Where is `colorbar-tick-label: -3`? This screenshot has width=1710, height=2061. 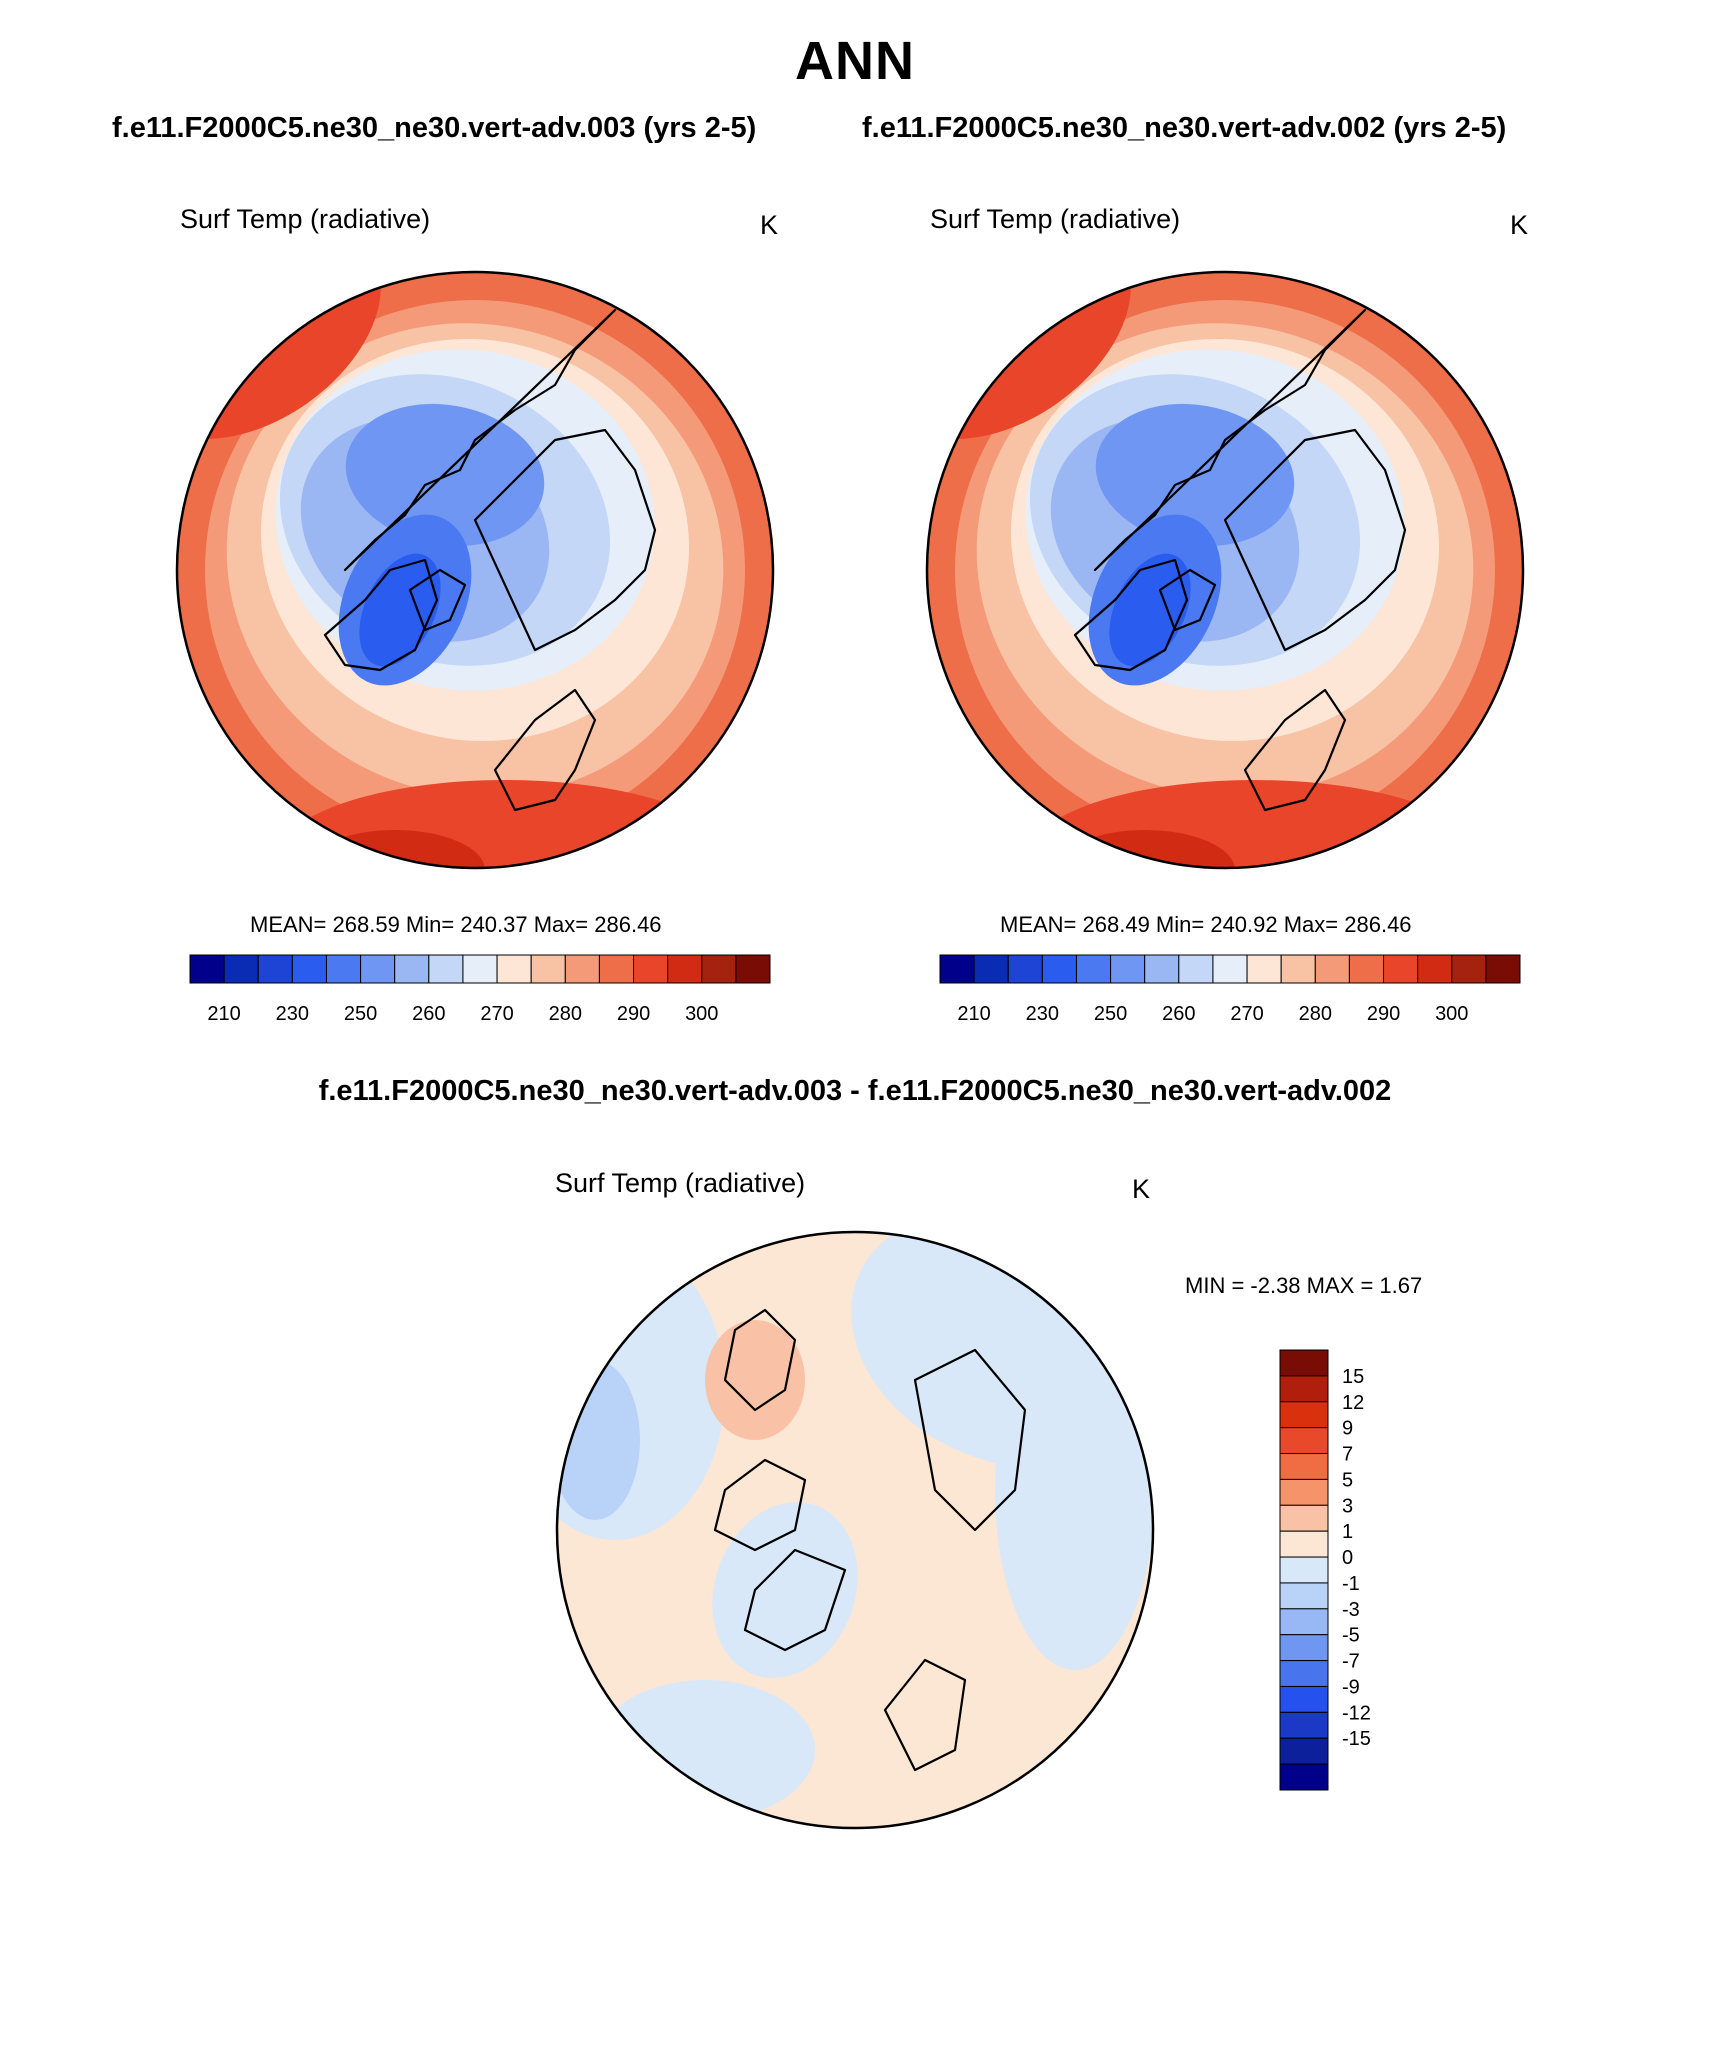
colorbar-tick-label: -3 is located at coordinates (1351, 1610).